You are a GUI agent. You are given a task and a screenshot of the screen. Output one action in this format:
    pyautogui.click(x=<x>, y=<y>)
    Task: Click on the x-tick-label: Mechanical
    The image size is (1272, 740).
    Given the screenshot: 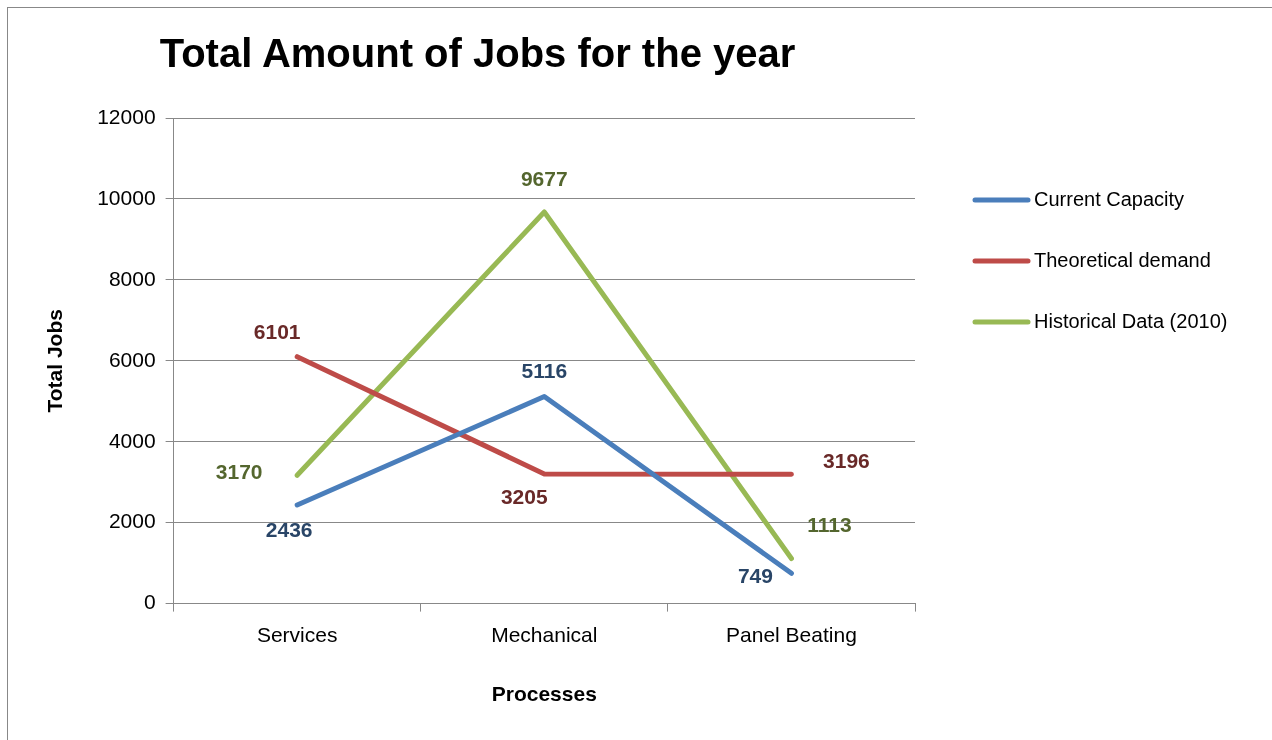 What is the action you would take?
    pyautogui.click(x=544, y=634)
    